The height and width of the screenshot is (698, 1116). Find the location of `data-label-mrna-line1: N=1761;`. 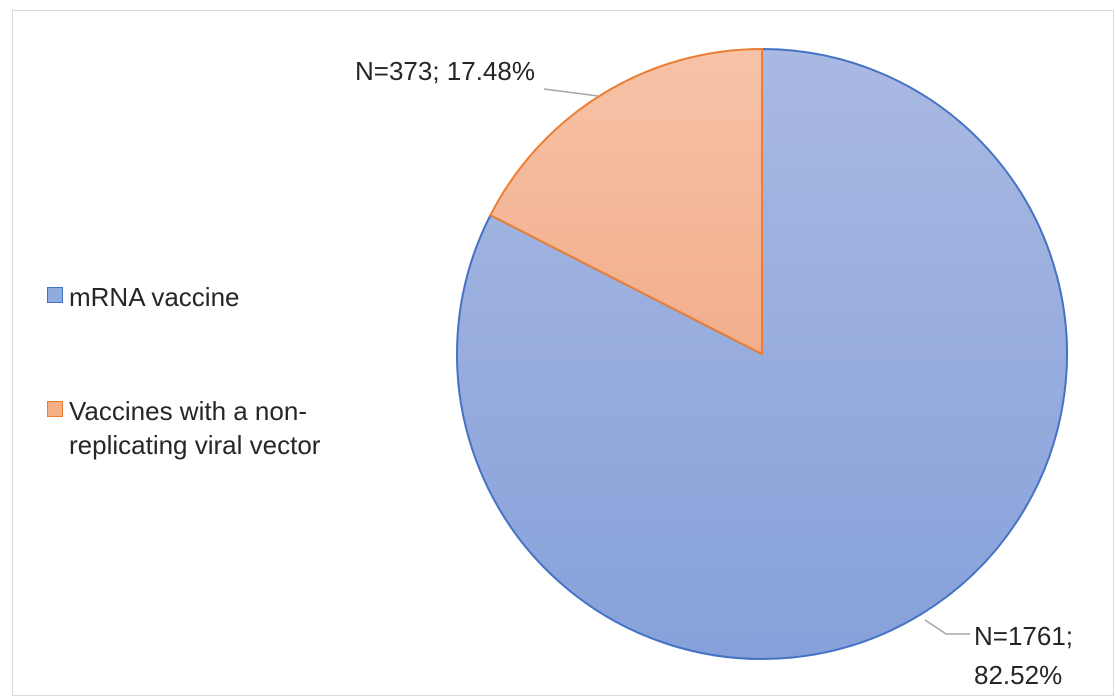

data-label-mrna-line1: N=1761; is located at coordinates (1023, 636).